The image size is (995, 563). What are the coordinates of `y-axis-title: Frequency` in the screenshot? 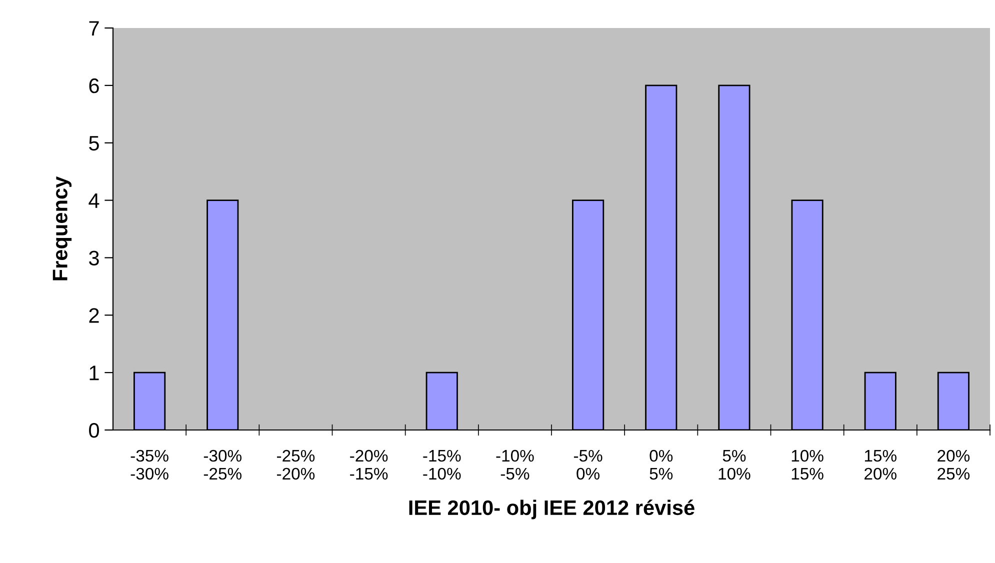 It's located at (62, 228).